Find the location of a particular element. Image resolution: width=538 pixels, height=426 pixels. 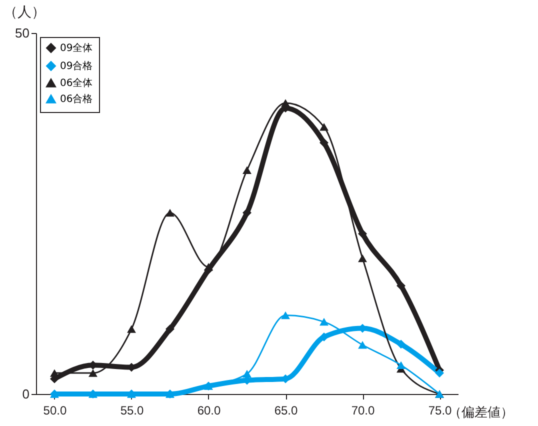

x-tick-label: 50.0 is located at coordinates (55, 411).